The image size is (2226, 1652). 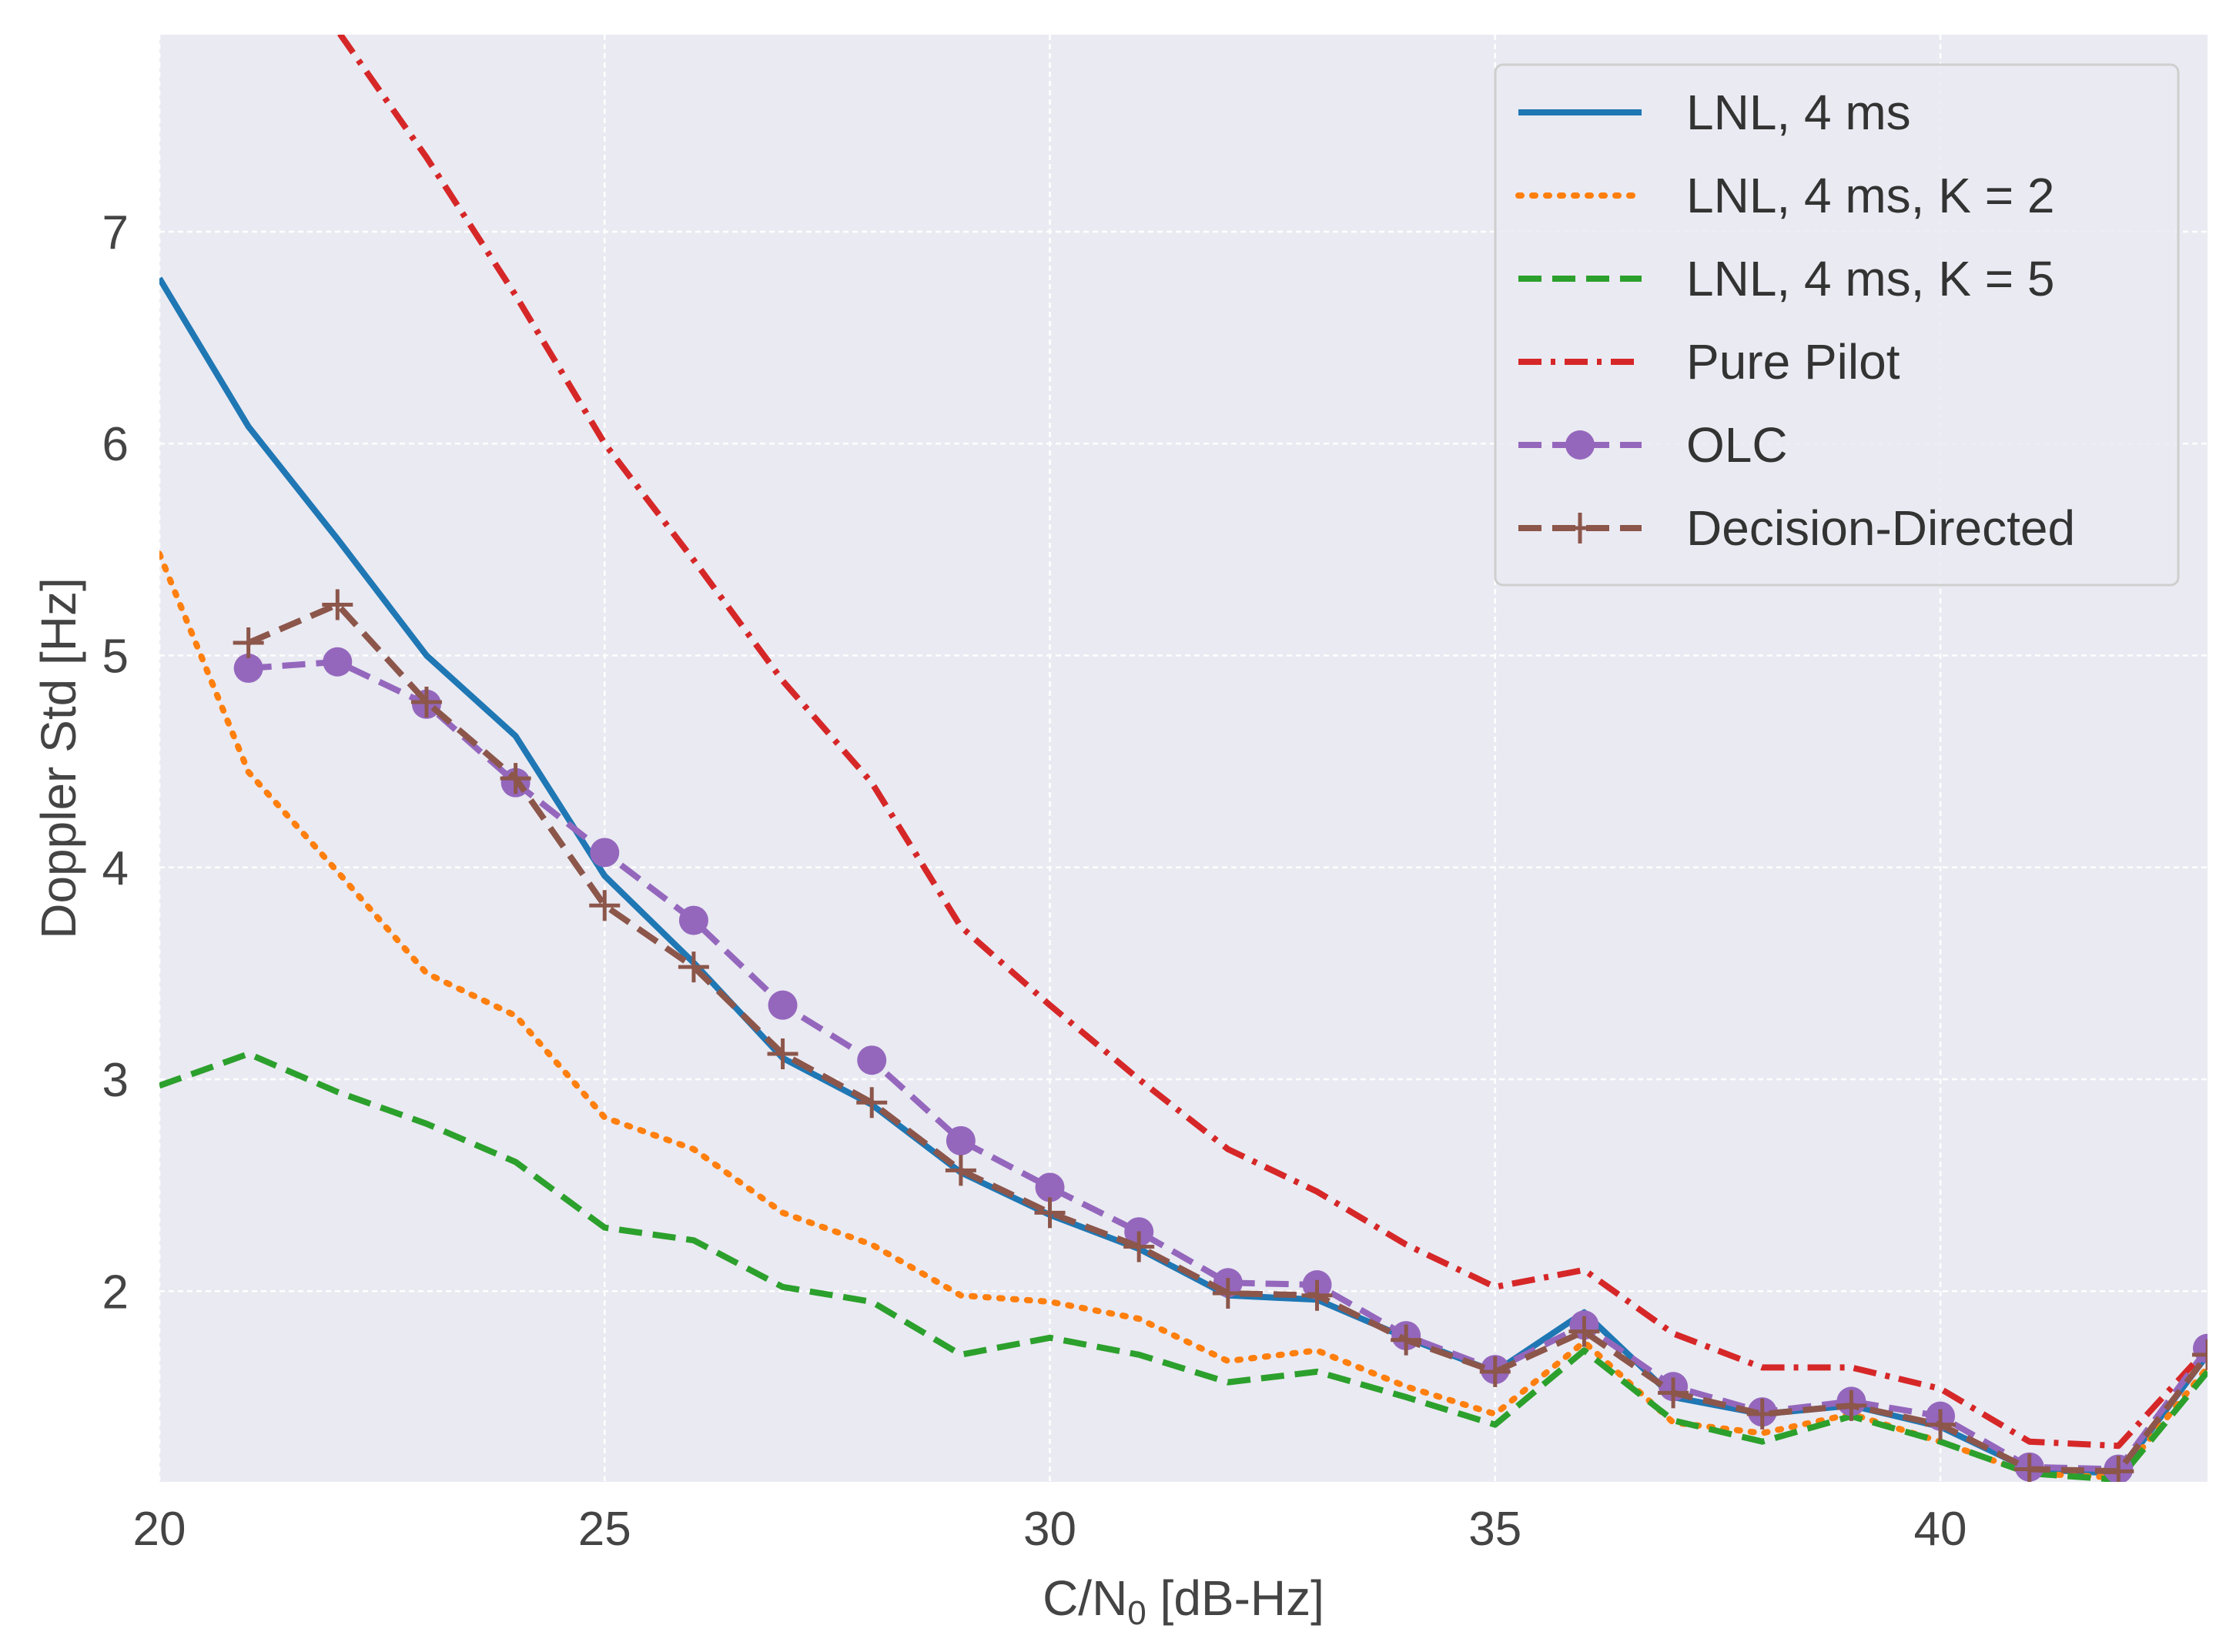 I want to click on x-tick-label: 30, so click(x=1050, y=1529).